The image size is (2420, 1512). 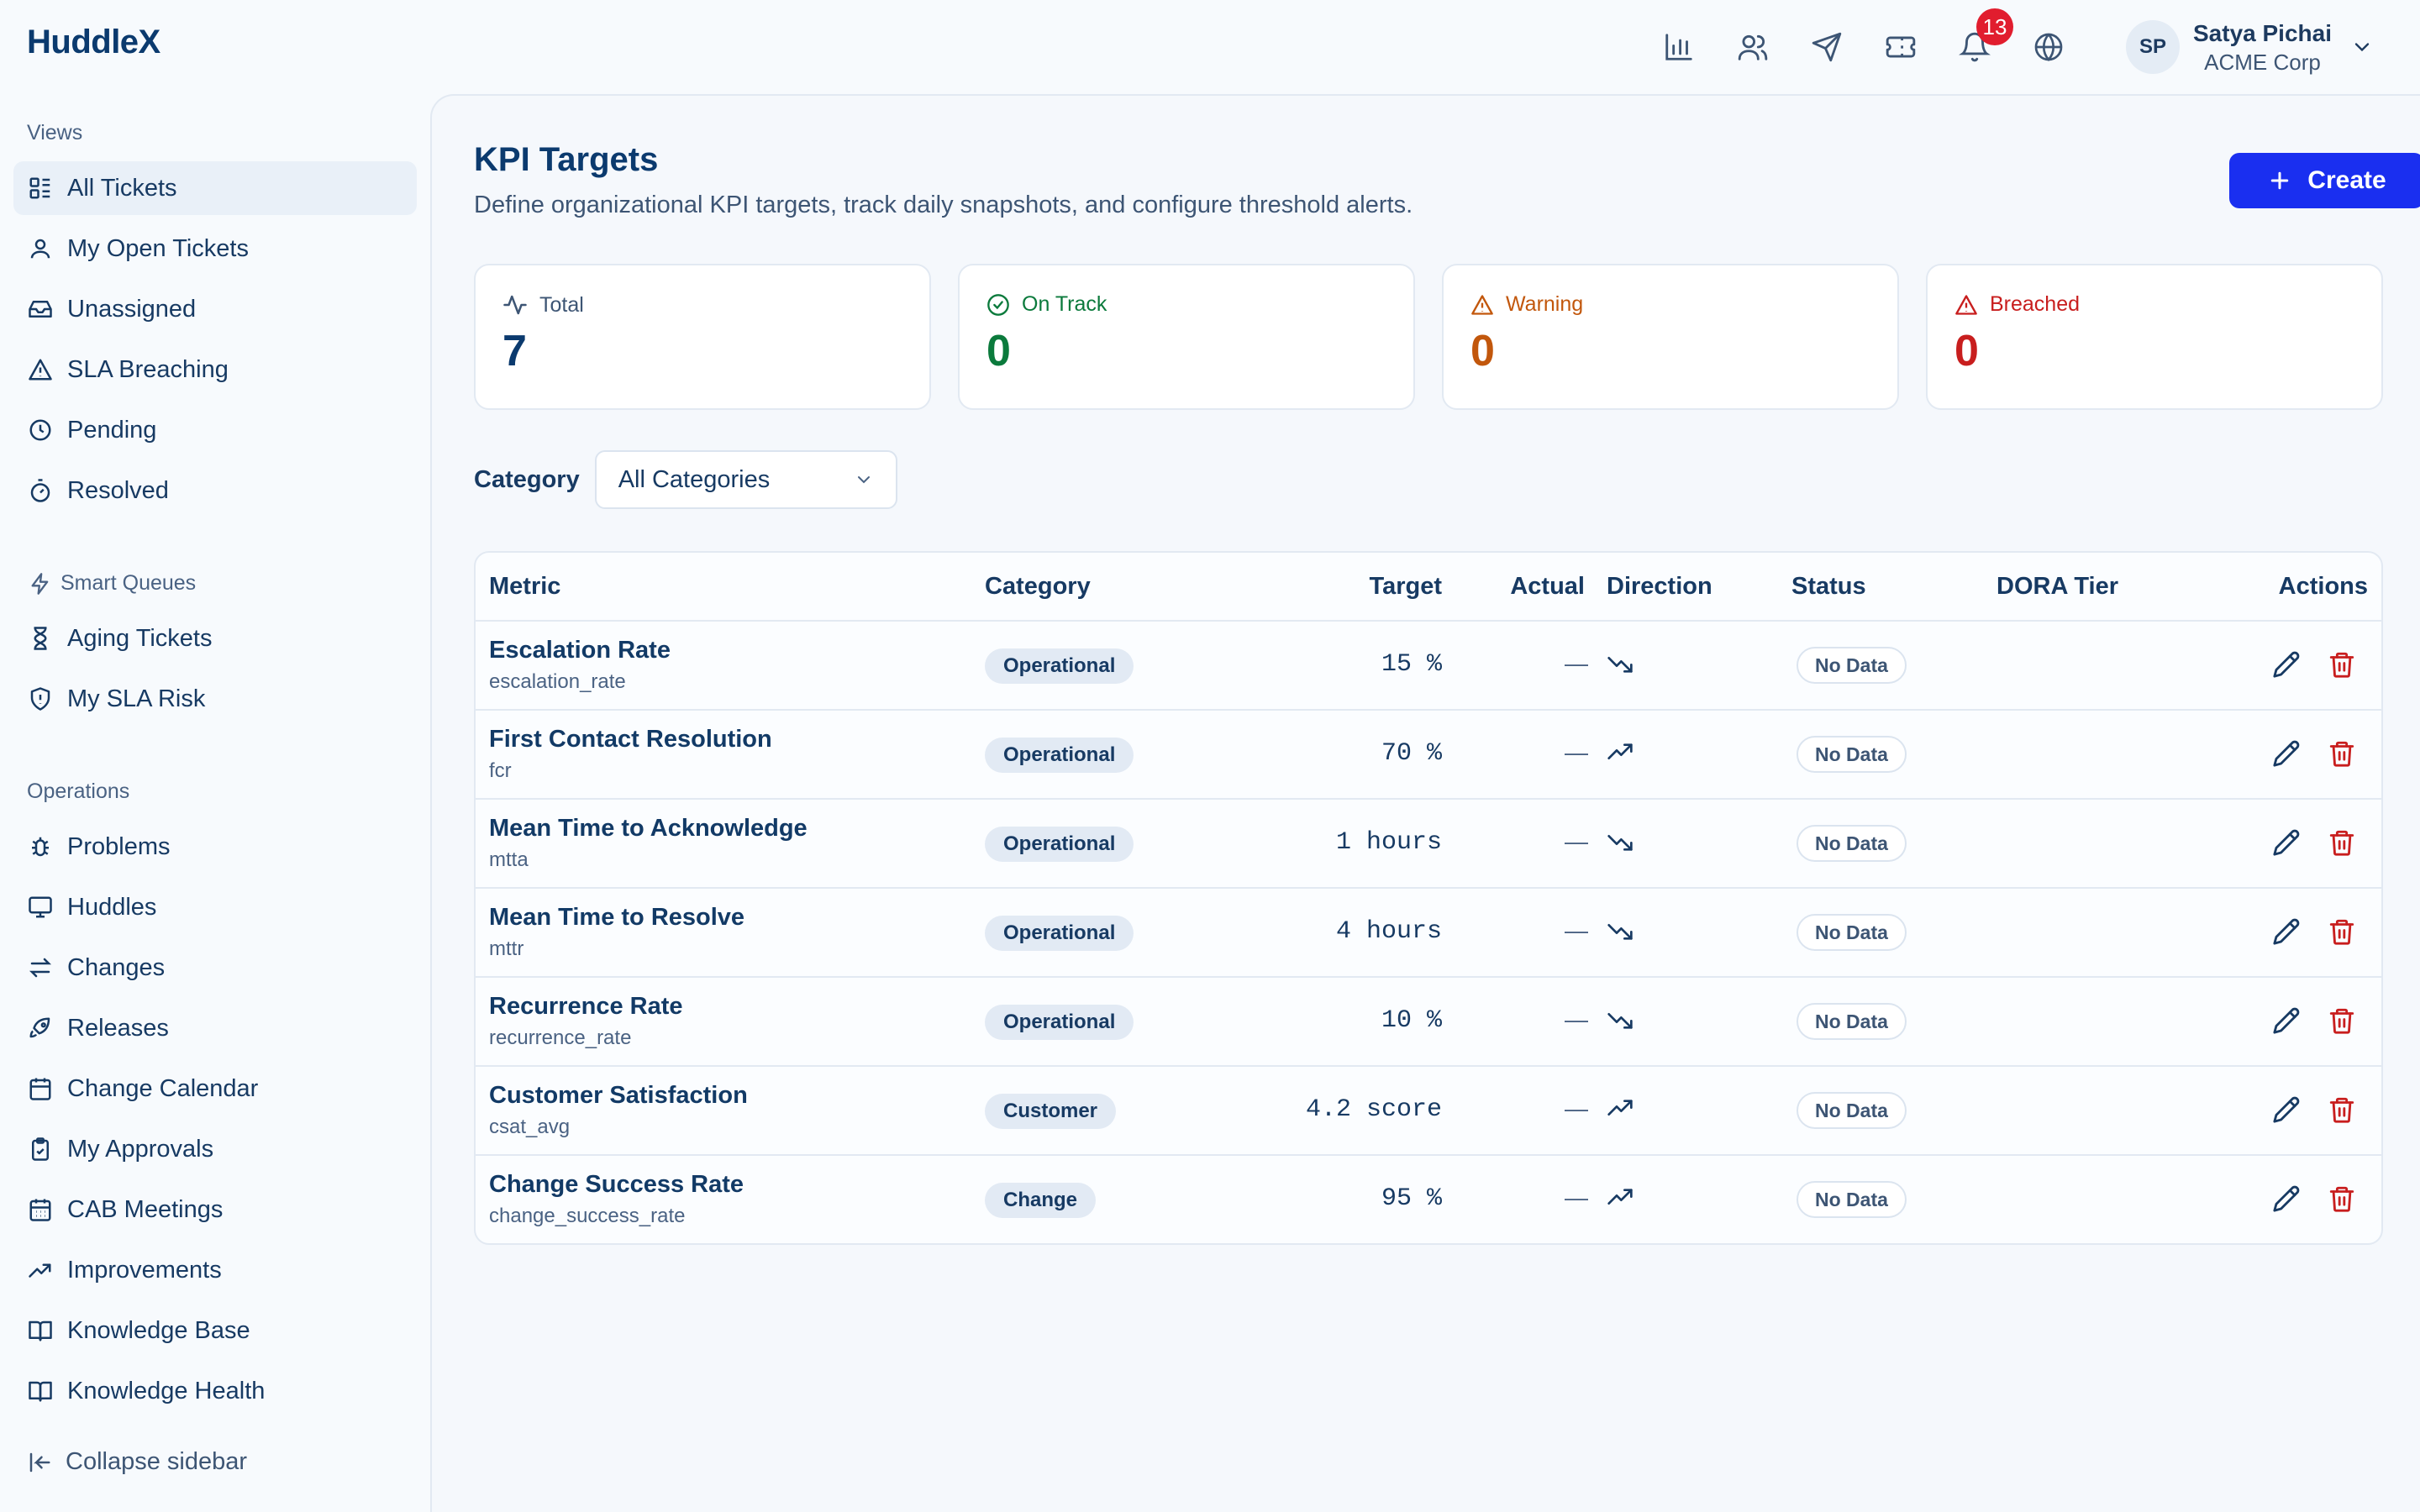 I want to click on column-header-actual: Actual, so click(x=1547, y=586).